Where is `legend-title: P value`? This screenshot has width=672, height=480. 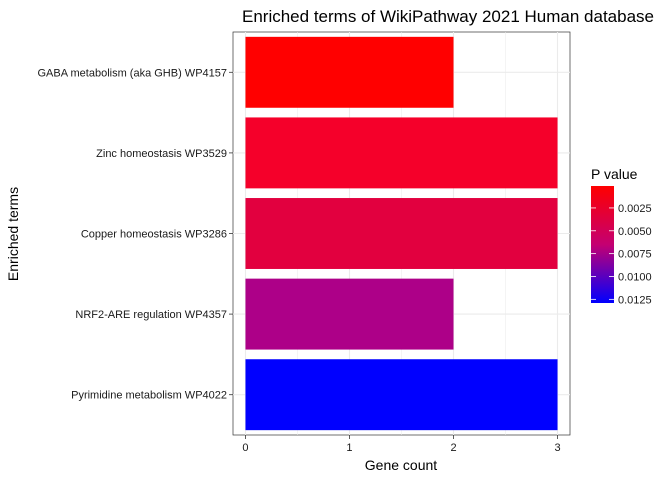
legend-title: P value is located at coordinates (614, 174).